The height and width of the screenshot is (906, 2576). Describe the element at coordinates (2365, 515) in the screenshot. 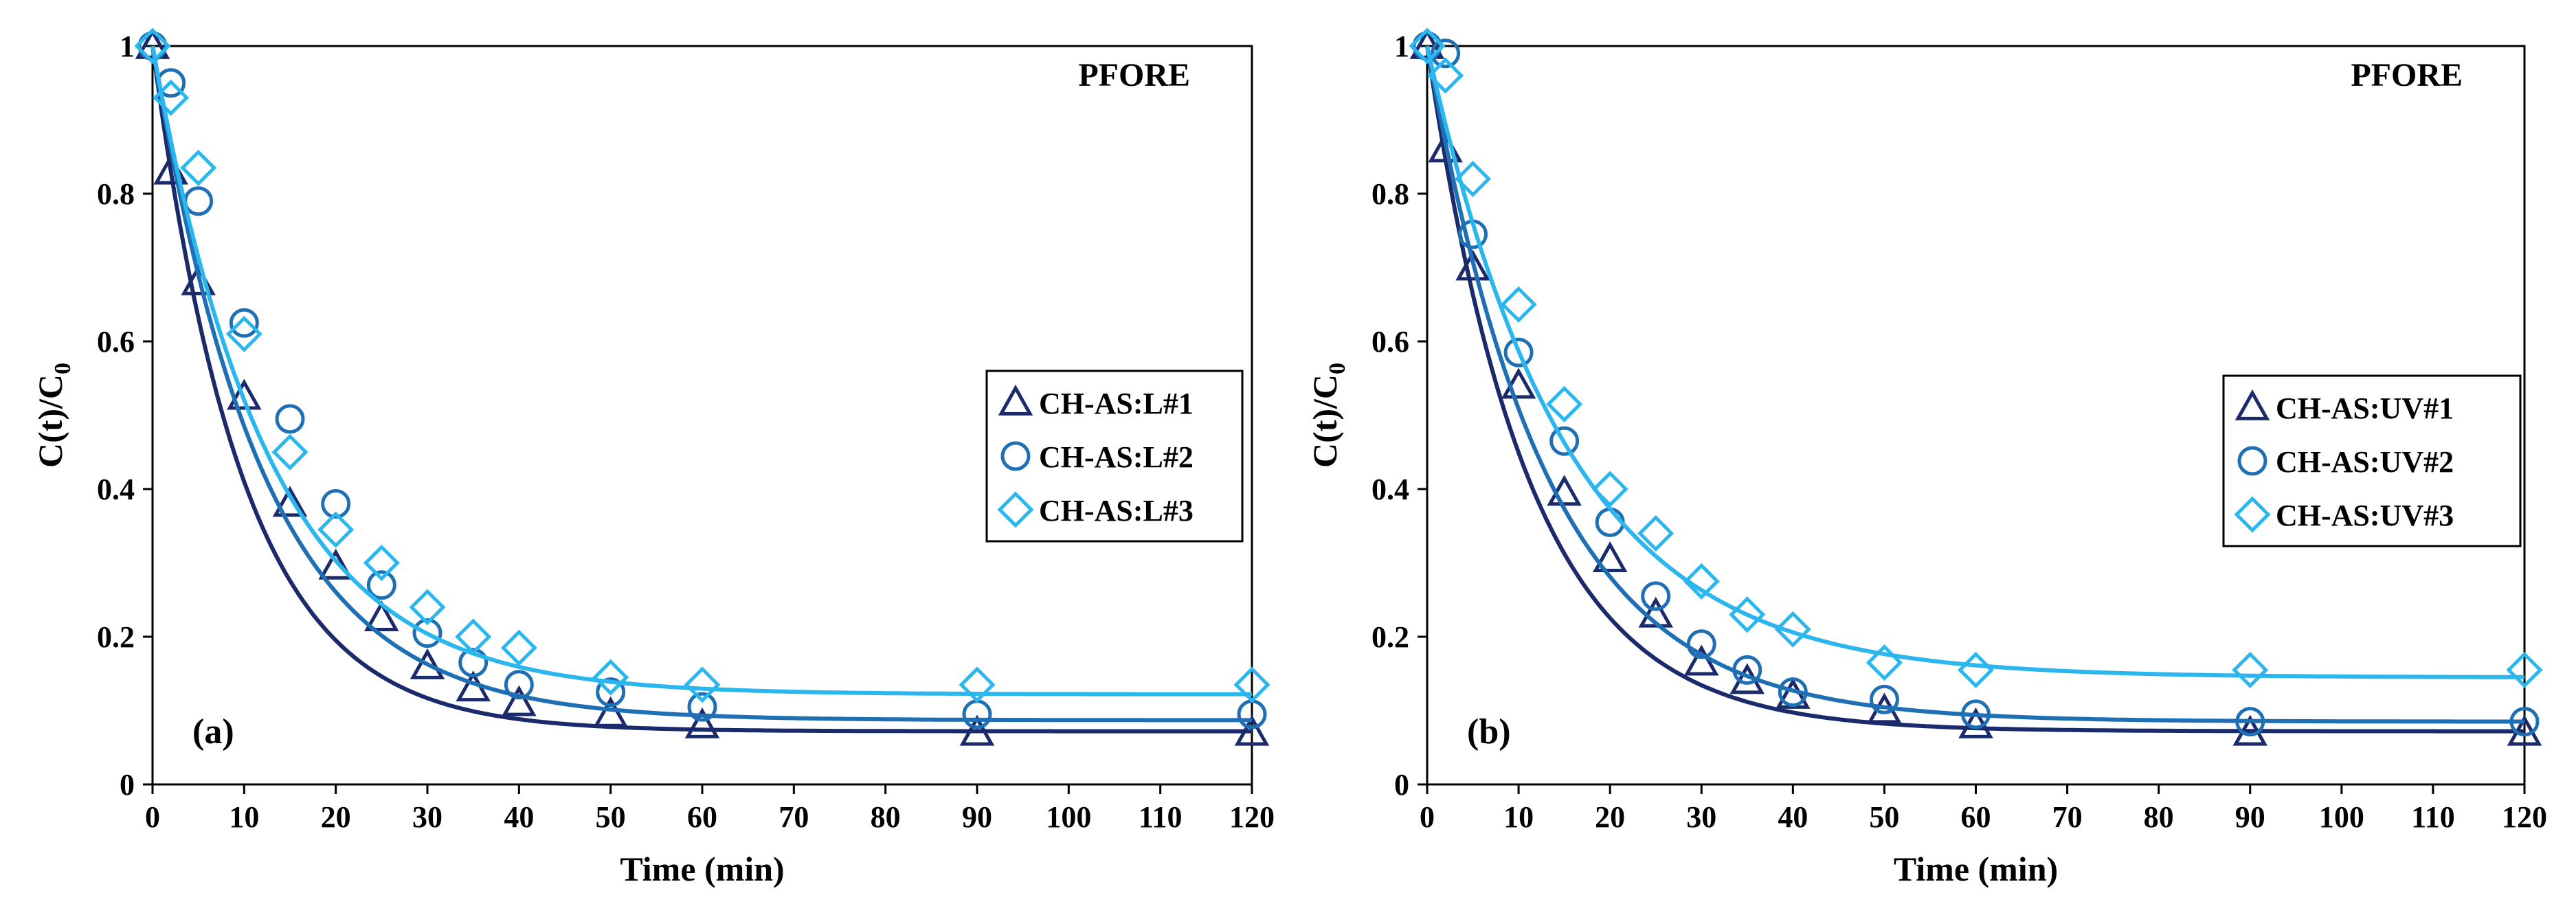

I see `legend-label: CH-AS:UV#3` at that location.